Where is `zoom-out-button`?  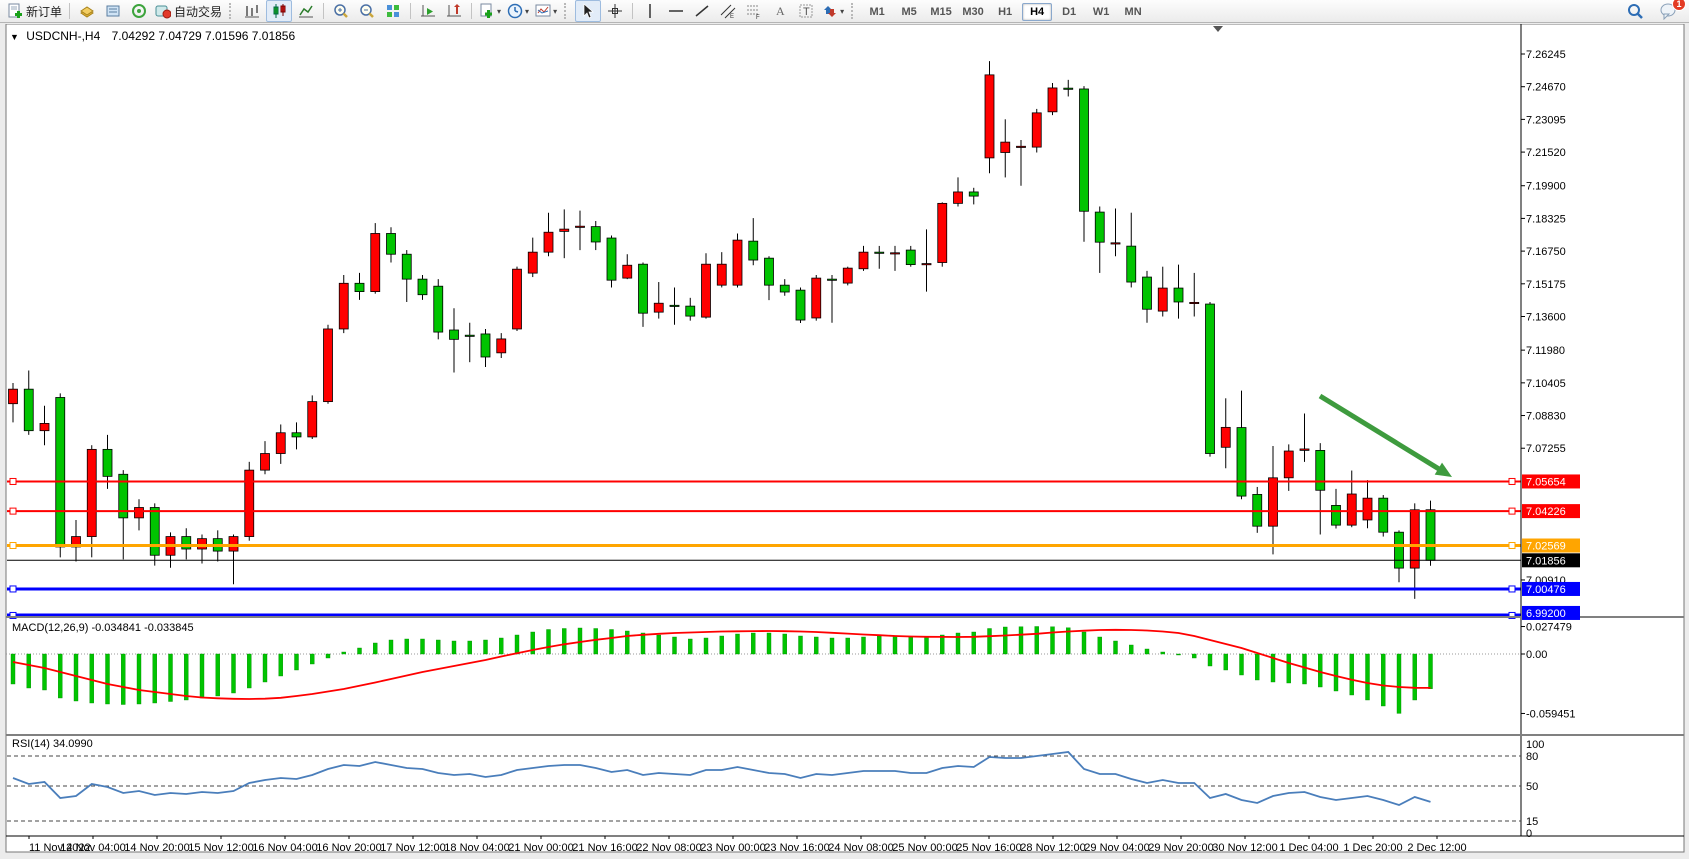 zoom-out-button is located at coordinates (367, 11).